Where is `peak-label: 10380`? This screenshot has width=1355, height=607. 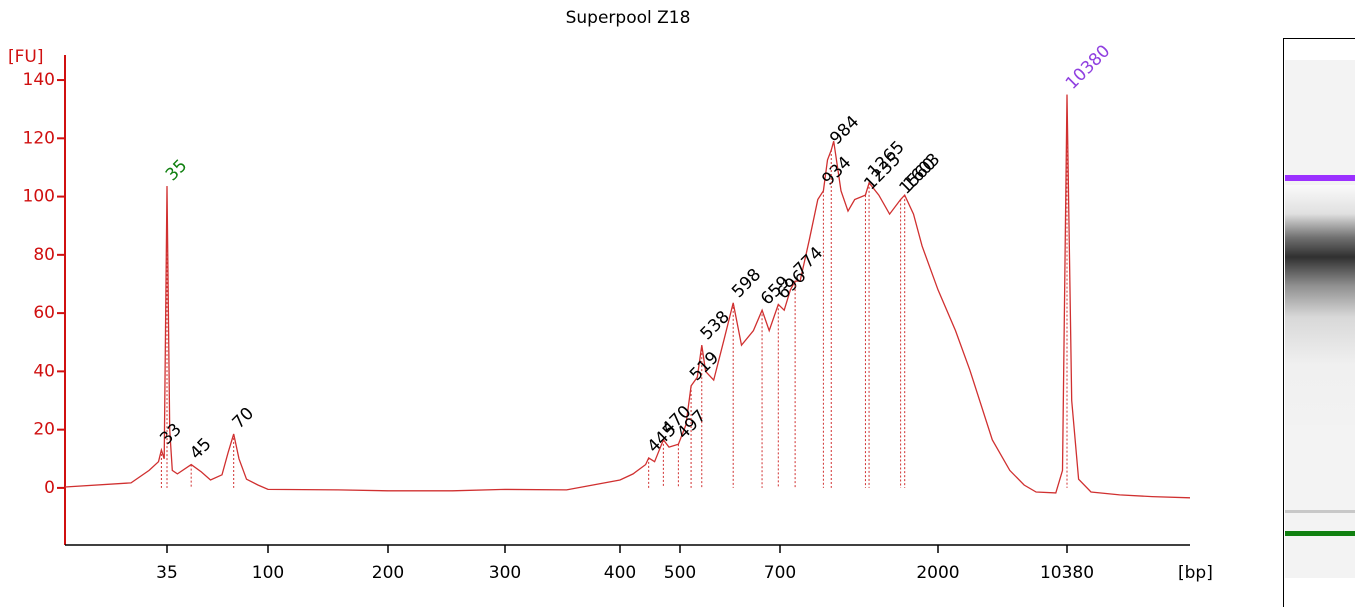
peak-label: 10380 is located at coordinates (1088, 67).